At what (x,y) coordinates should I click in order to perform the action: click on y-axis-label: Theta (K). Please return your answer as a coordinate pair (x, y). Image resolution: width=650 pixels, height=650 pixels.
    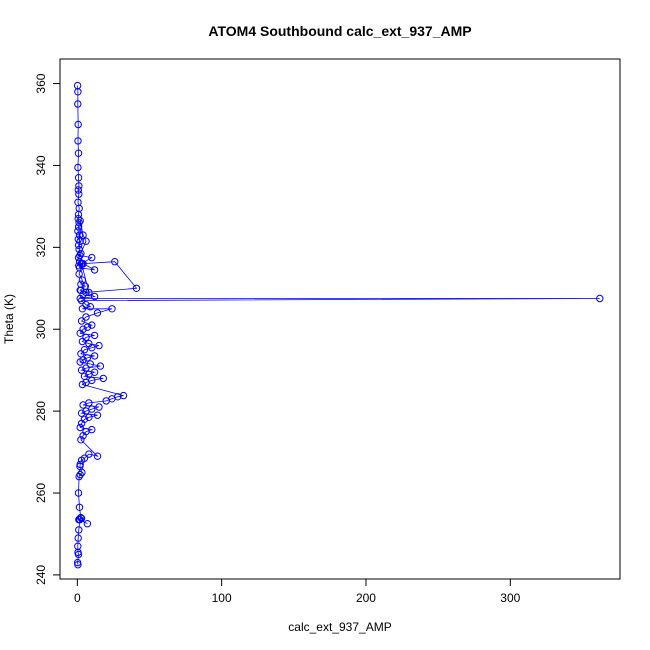
    Looking at the image, I should click on (9, 319).